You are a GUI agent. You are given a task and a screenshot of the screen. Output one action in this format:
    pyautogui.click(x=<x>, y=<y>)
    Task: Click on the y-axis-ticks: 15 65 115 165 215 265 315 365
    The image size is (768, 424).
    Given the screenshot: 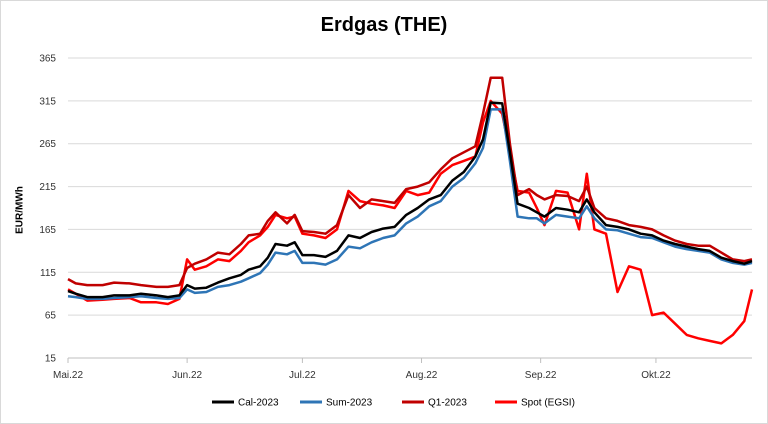 What is the action you would take?
    pyautogui.click(x=47, y=209)
    